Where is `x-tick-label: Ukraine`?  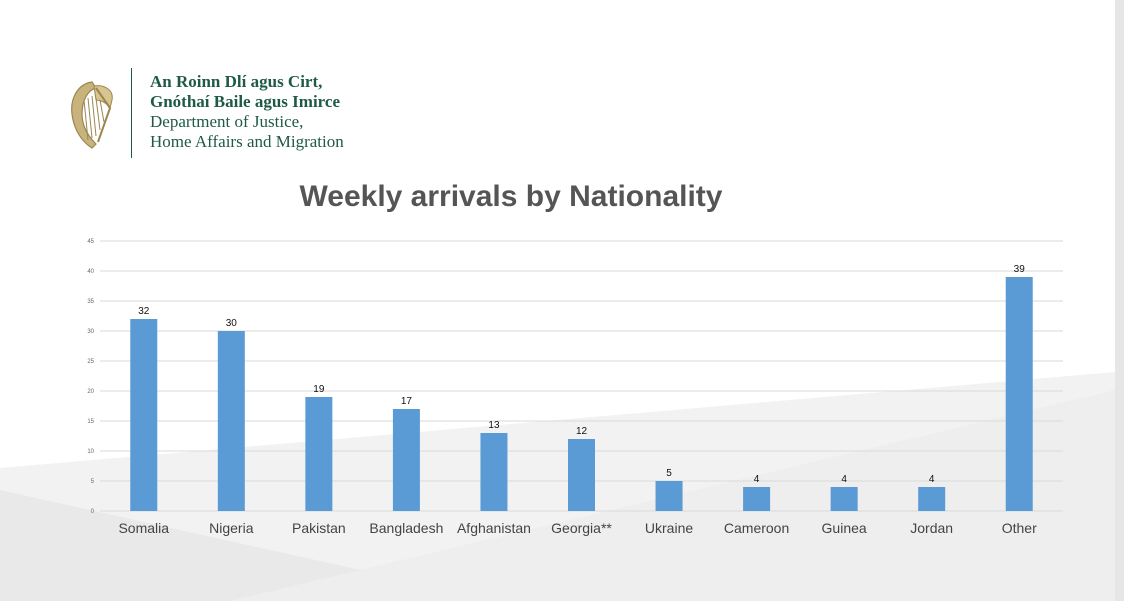 x-tick-label: Ukraine is located at coordinates (669, 528).